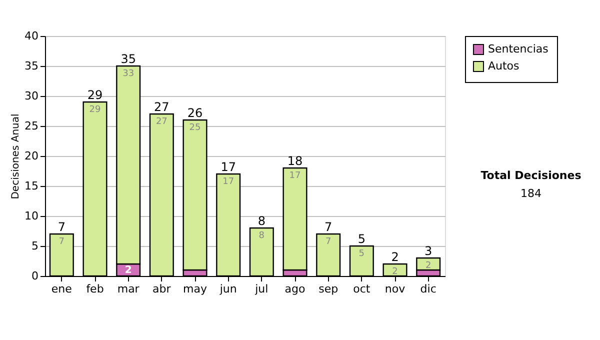  Describe the element at coordinates (95, 289) in the screenshot. I see `x-tick-label: feb` at that location.